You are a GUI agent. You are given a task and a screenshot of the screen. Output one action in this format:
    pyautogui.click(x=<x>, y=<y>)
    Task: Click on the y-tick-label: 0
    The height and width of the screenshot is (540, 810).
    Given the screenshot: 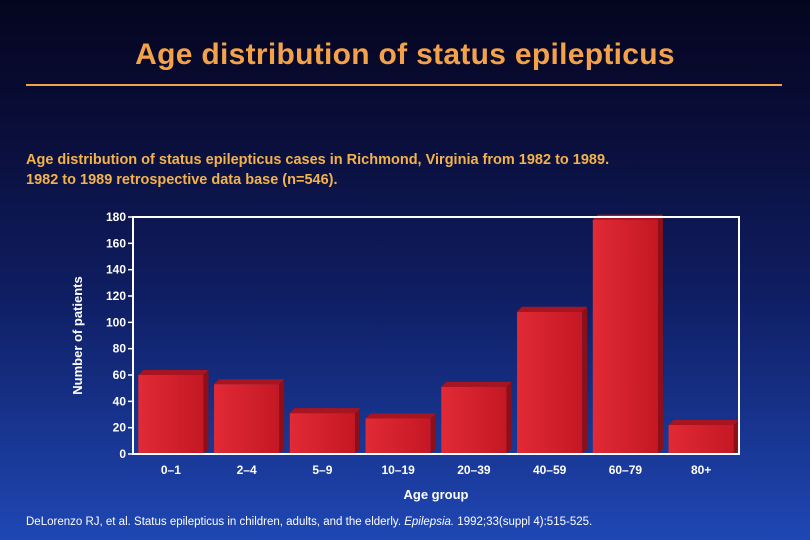 What is the action you would take?
    pyautogui.click(x=122, y=454)
    